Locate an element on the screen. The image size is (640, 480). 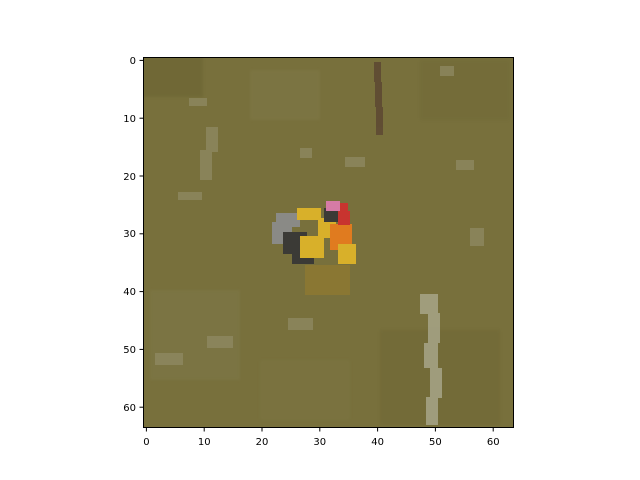
x-tick-label: 30 is located at coordinates (319, 442).